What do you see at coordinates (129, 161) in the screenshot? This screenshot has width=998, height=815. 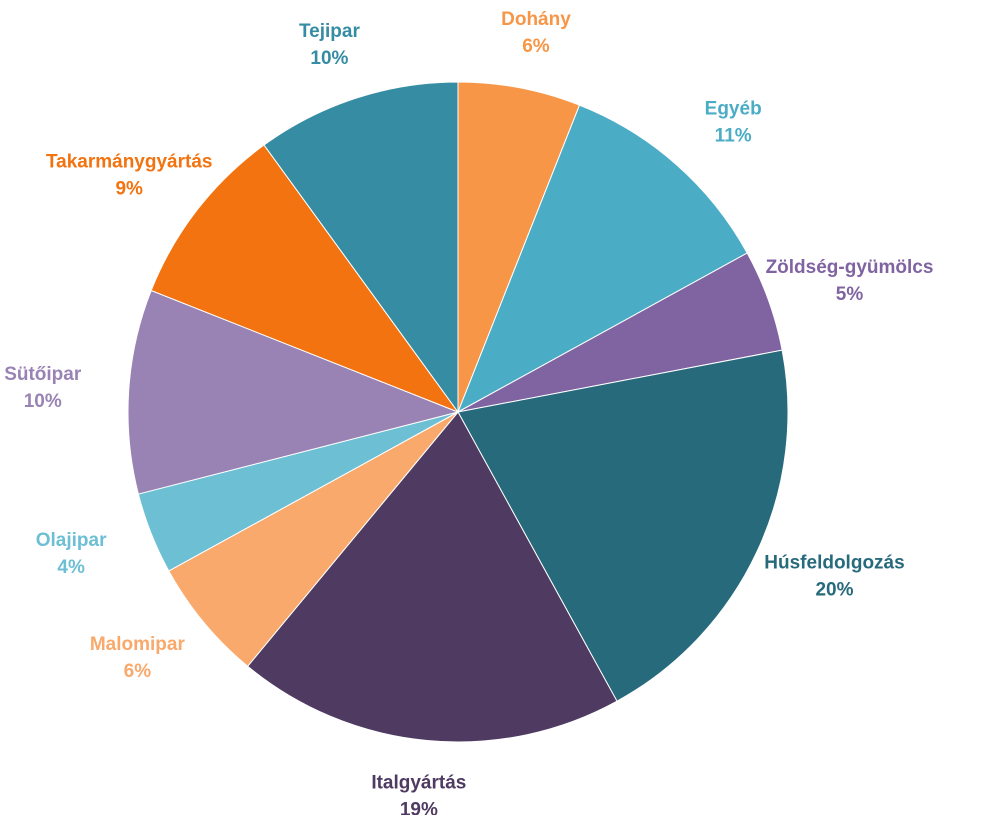 I see `slice-label: Takarmánygyártás` at bounding box center [129, 161].